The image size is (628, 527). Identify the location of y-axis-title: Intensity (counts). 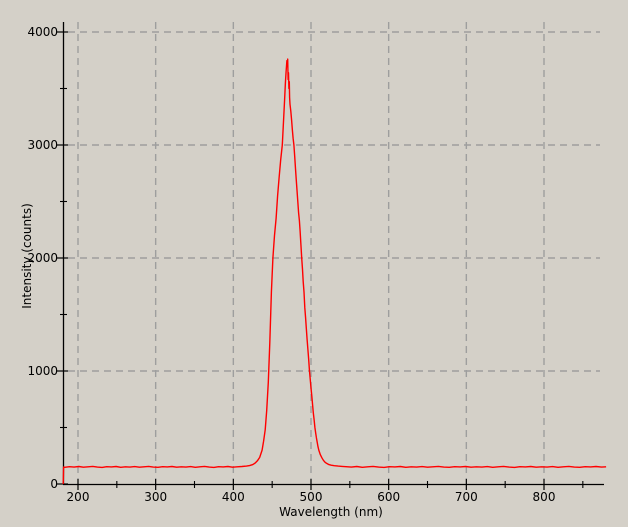
(27, 256).